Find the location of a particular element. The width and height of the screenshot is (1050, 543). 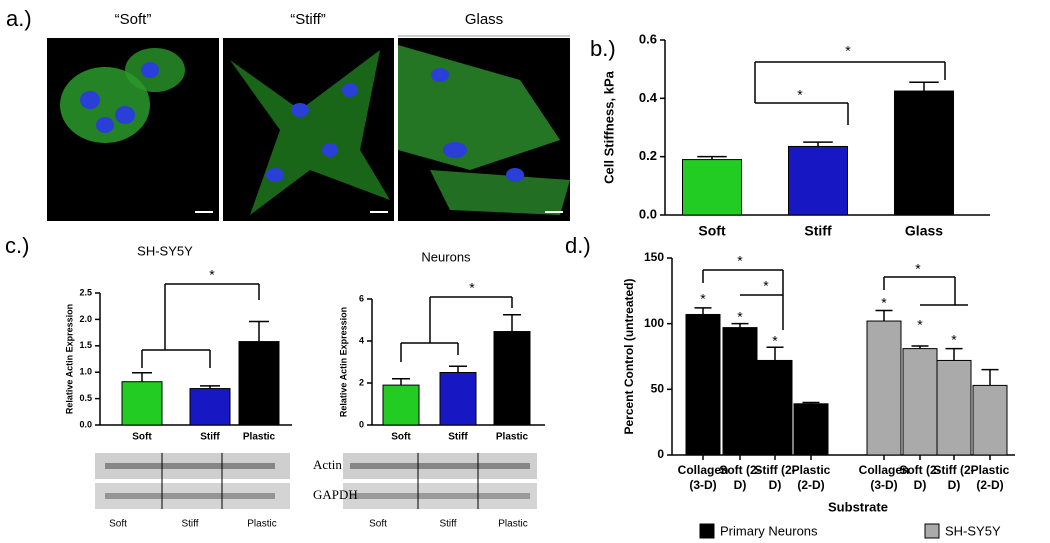

panel-label: c.) is located at coordinates (17, 245).